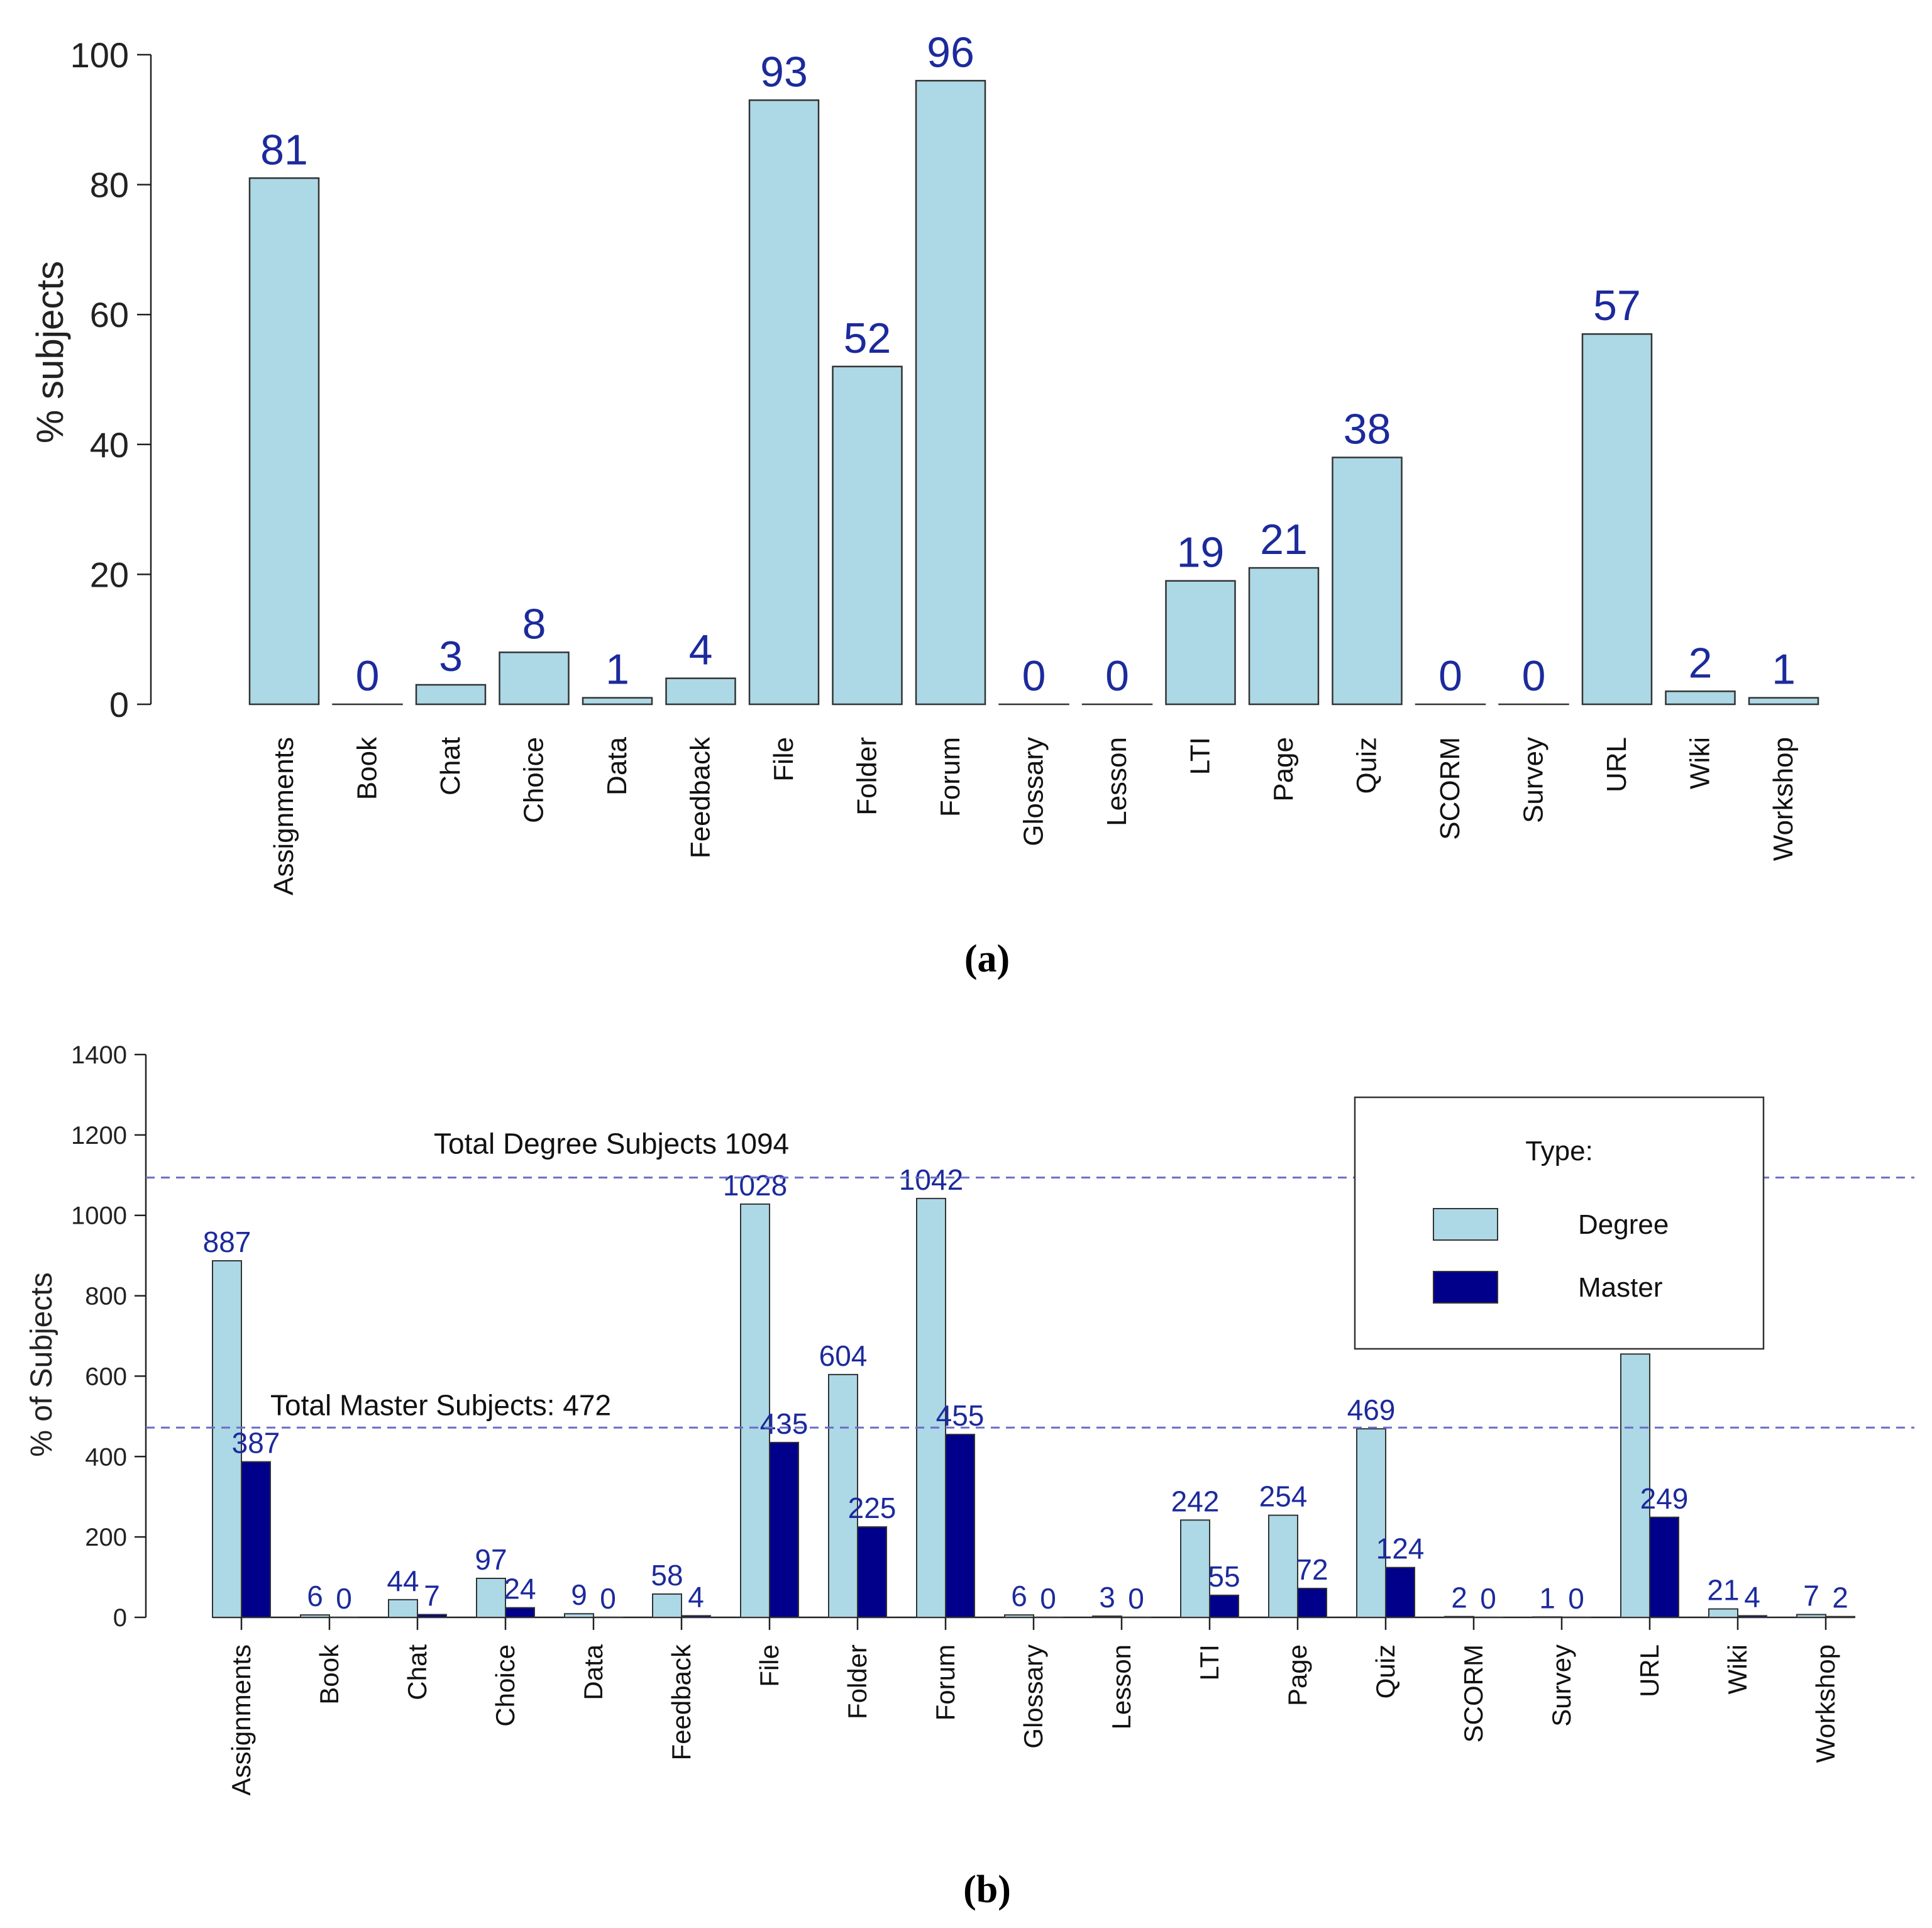 The height and width of the screenshot is (1928, 1932). What do you see at coordinates (1195, 1569) in the screenshot?
I see `chart-b-bar-degree-lti` at bounding box center [1195, 1569].